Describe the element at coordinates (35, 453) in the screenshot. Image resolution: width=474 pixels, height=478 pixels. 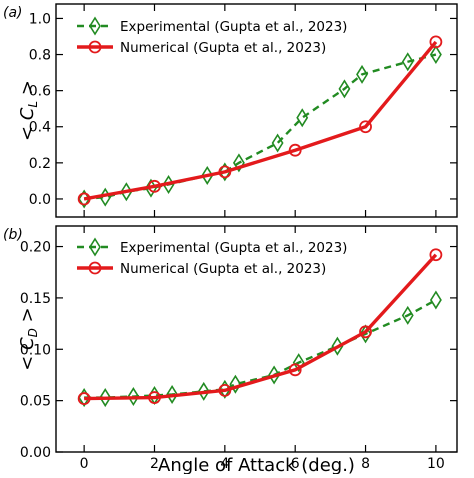
I see `y-tick-label: 0.00` at that location.